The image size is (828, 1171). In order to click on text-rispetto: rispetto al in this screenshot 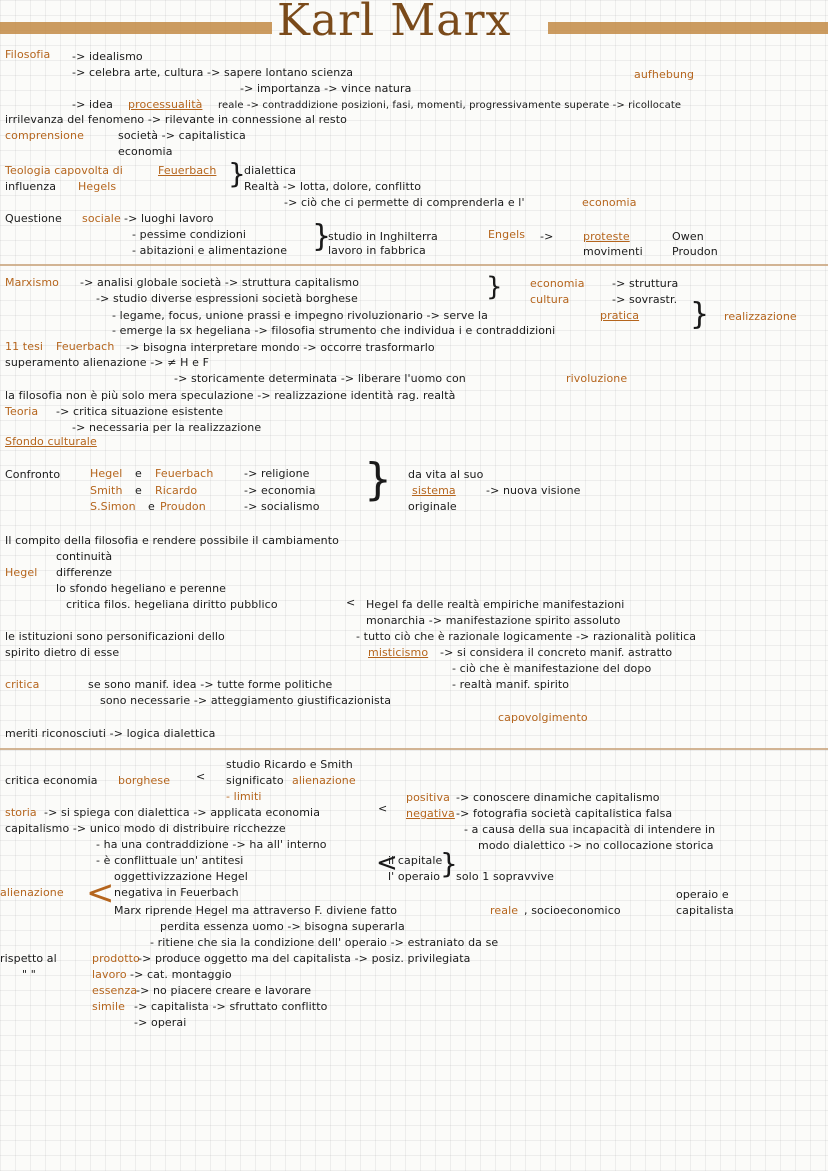, I will do `click(28, 958)`.